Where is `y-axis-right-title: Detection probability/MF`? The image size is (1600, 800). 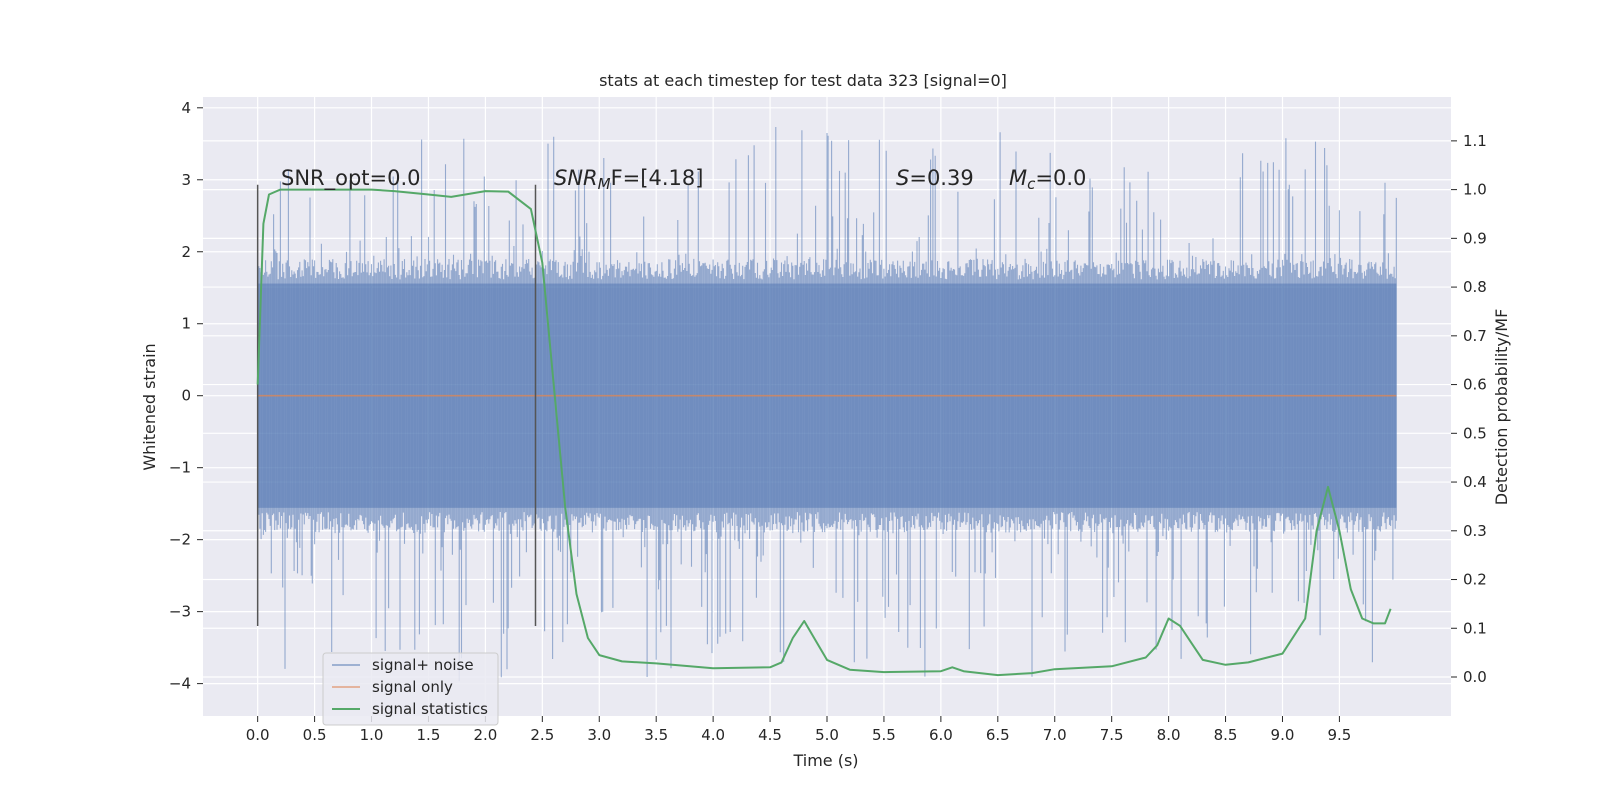 y-axis-right-title: Detection probability/MF is located at coordinates (1501, 407).